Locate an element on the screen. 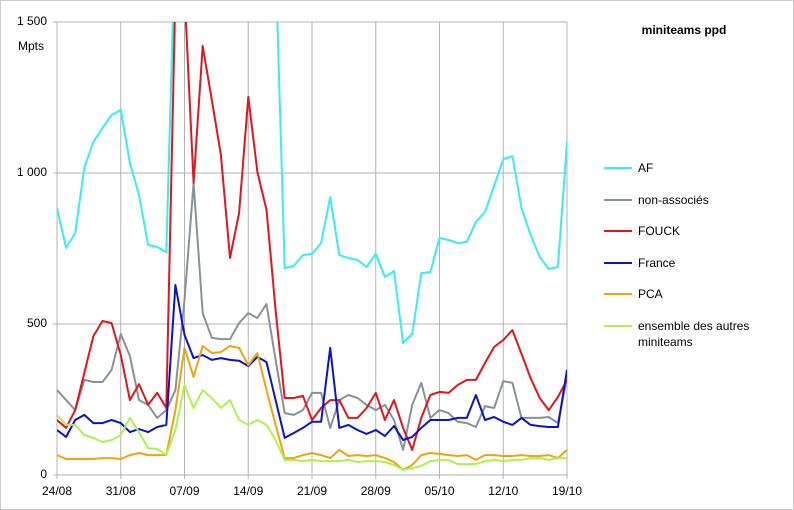 The image size is (794, 510). legend-label: FOUCK is located at coordinates (659, 231).